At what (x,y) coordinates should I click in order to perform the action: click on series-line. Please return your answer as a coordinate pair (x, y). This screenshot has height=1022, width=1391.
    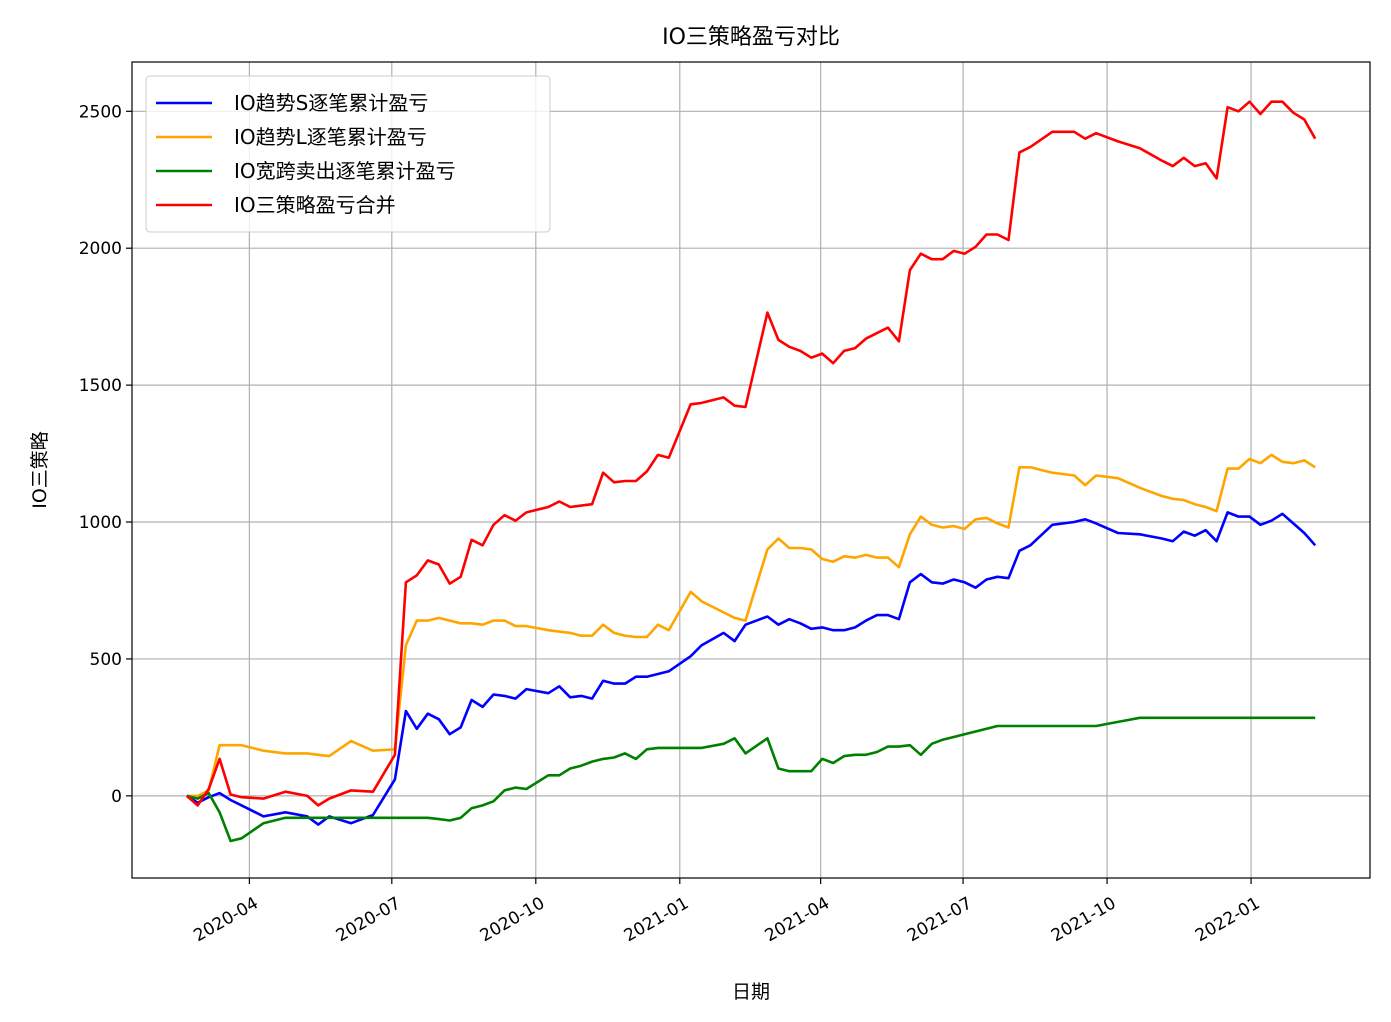
    Looking at the image, I should click on (751, 779).